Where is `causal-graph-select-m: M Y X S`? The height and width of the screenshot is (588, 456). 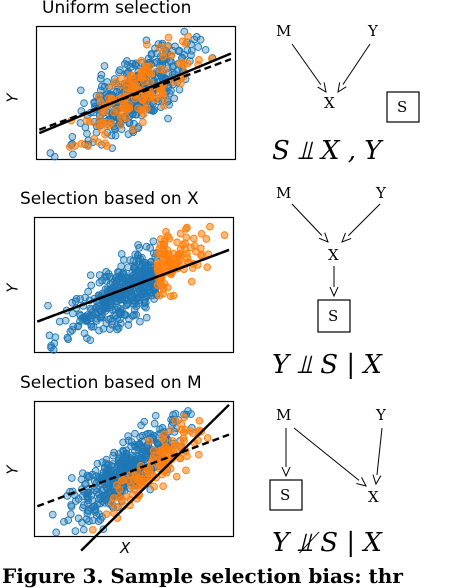 causal-graph-select-m: M Y X S is located at coordinates (328, 458).